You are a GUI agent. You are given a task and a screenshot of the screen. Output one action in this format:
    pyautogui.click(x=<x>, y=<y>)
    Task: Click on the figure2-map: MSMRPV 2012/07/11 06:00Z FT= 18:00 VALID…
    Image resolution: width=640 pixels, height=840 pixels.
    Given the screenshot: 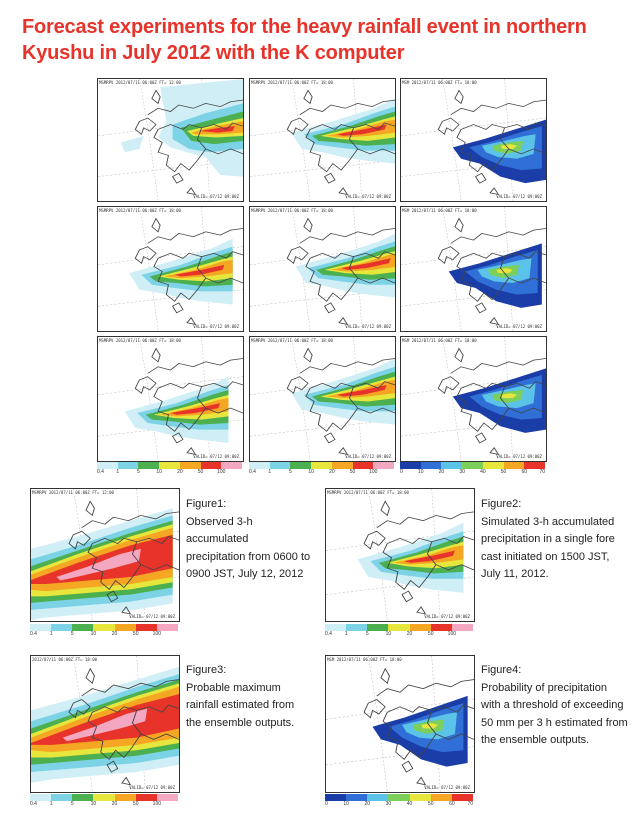 What is the action you would take?
    pyautogui.click(x=400, y=555)
    